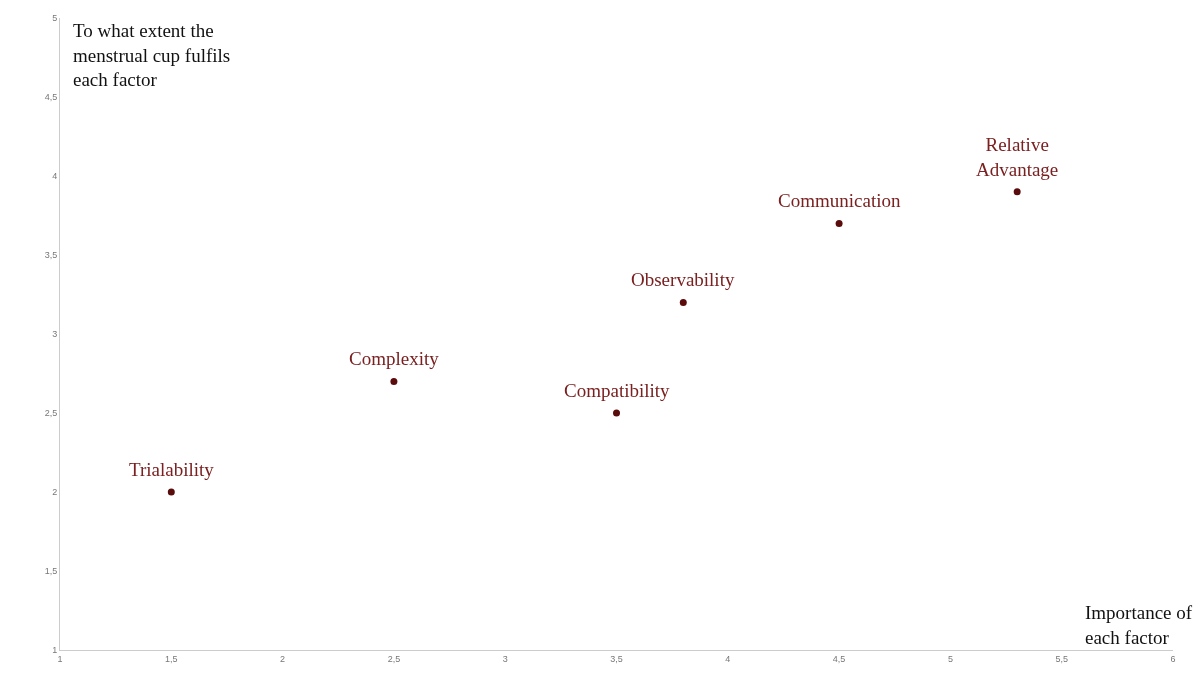 Image resolution: width=1196 pixels, height=679 pixels. I want to click on x-tick-label: 4,5, so click(839, 658).